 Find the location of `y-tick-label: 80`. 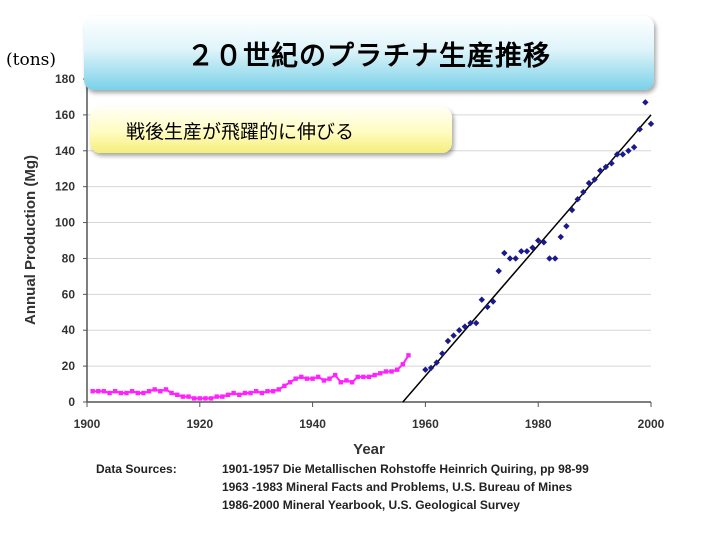

y-tick-label: 80 is located at coordinates (69, 258).